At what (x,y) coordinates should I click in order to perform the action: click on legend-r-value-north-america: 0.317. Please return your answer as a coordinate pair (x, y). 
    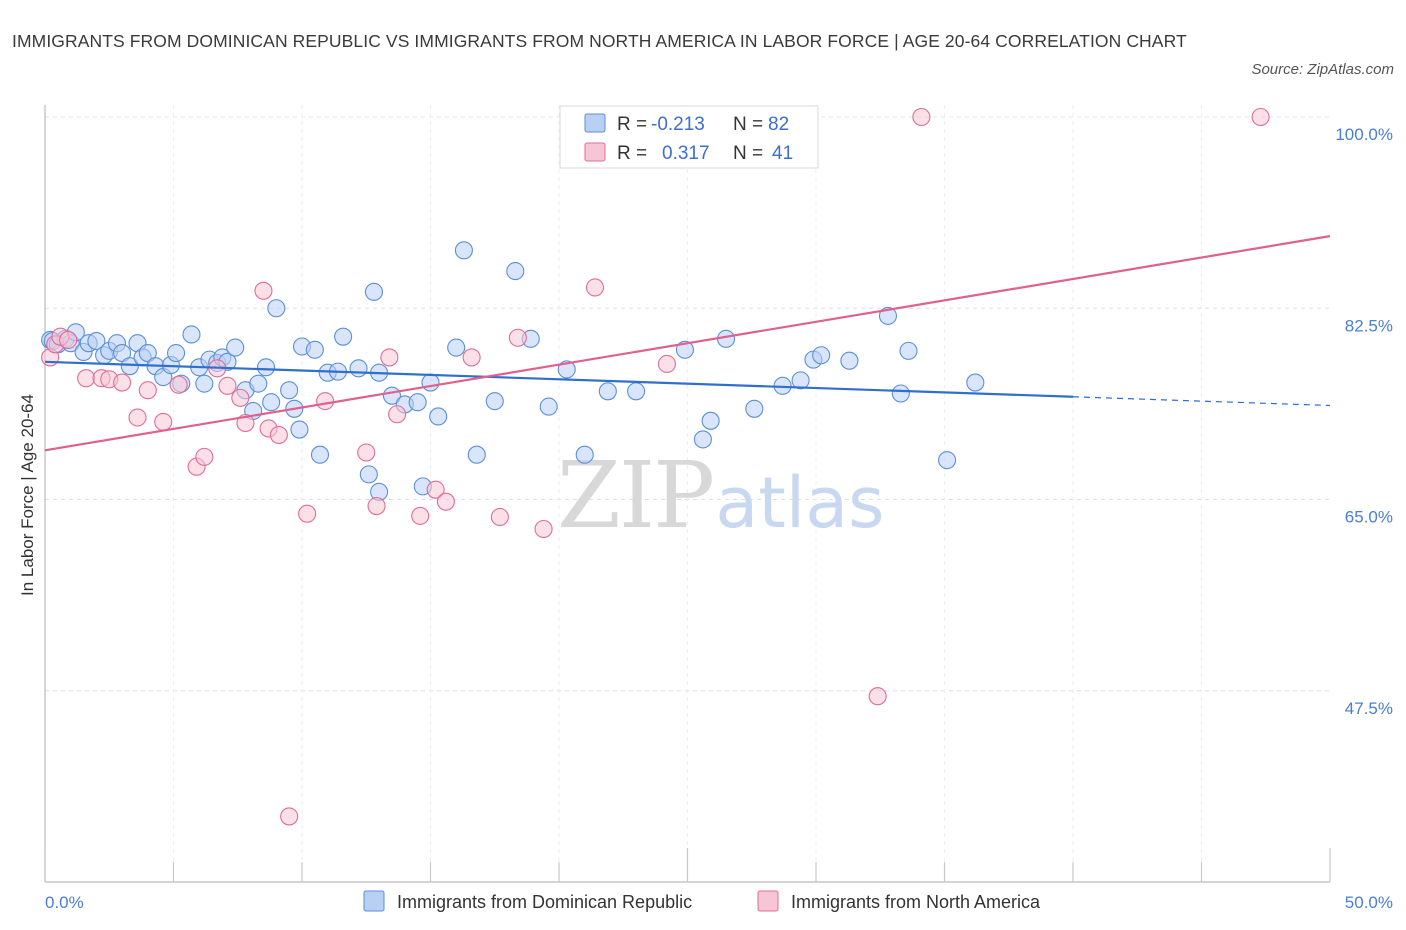
    Looking at the image, I should click on (686, 153).